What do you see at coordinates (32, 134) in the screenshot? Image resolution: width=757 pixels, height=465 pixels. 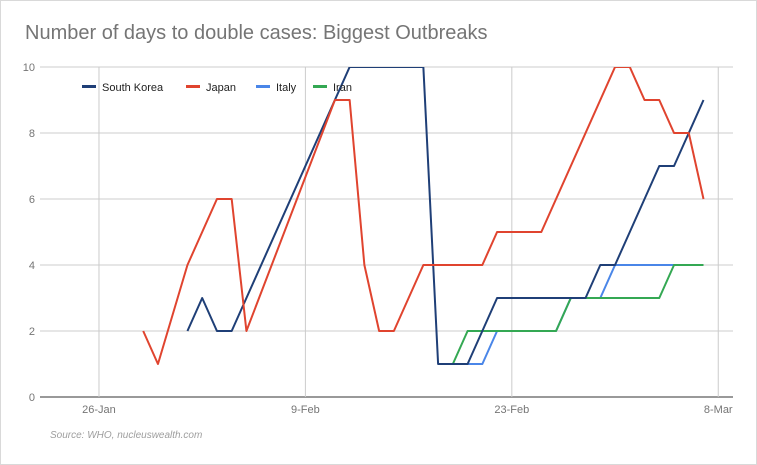 I see `y-tick-label: 8` at bounding box center [32, 134].